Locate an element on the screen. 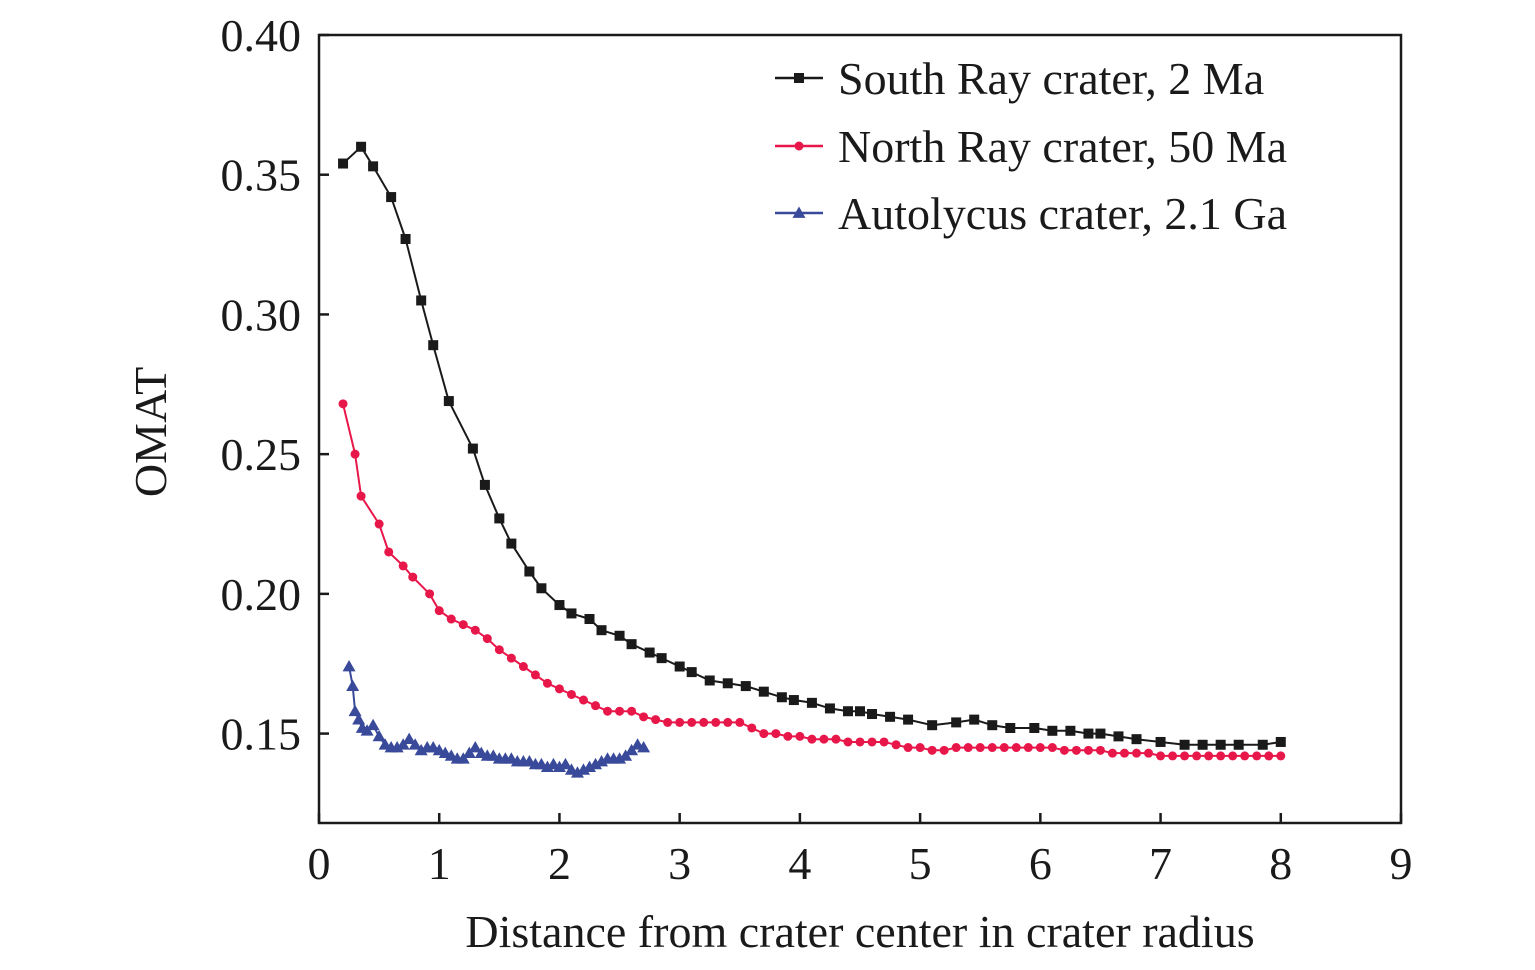 The height and width of the screenshot is (970, 1535). x-tick-label: 4 is located at coordinates (799, 863).